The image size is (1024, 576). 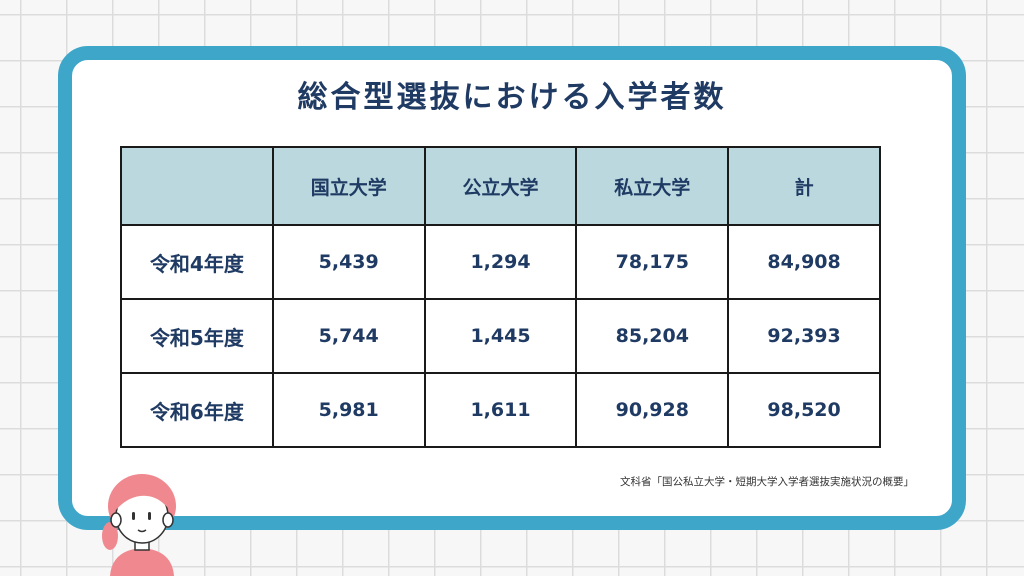 I want to click on table-cell: 85,204, so click(x=652, y=336).